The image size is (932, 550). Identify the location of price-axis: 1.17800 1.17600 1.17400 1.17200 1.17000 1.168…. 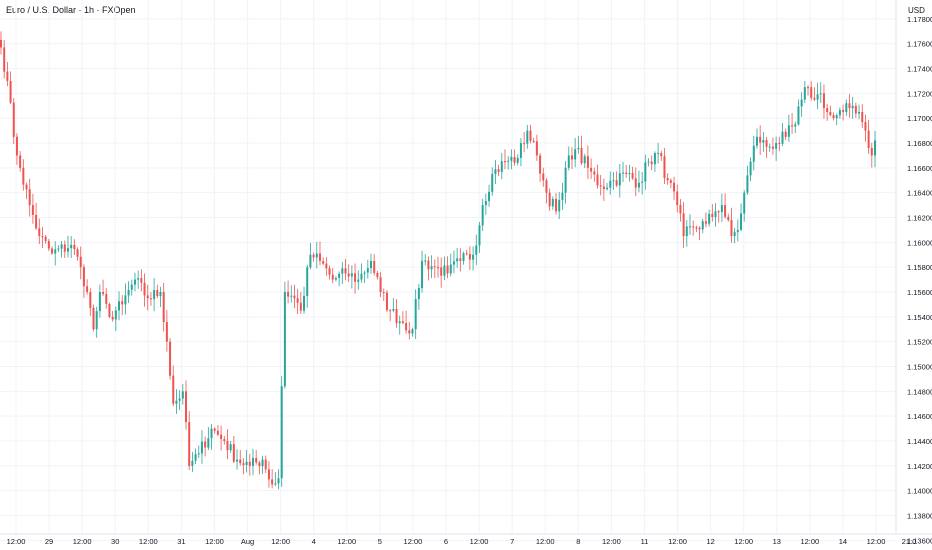
(919, 280).